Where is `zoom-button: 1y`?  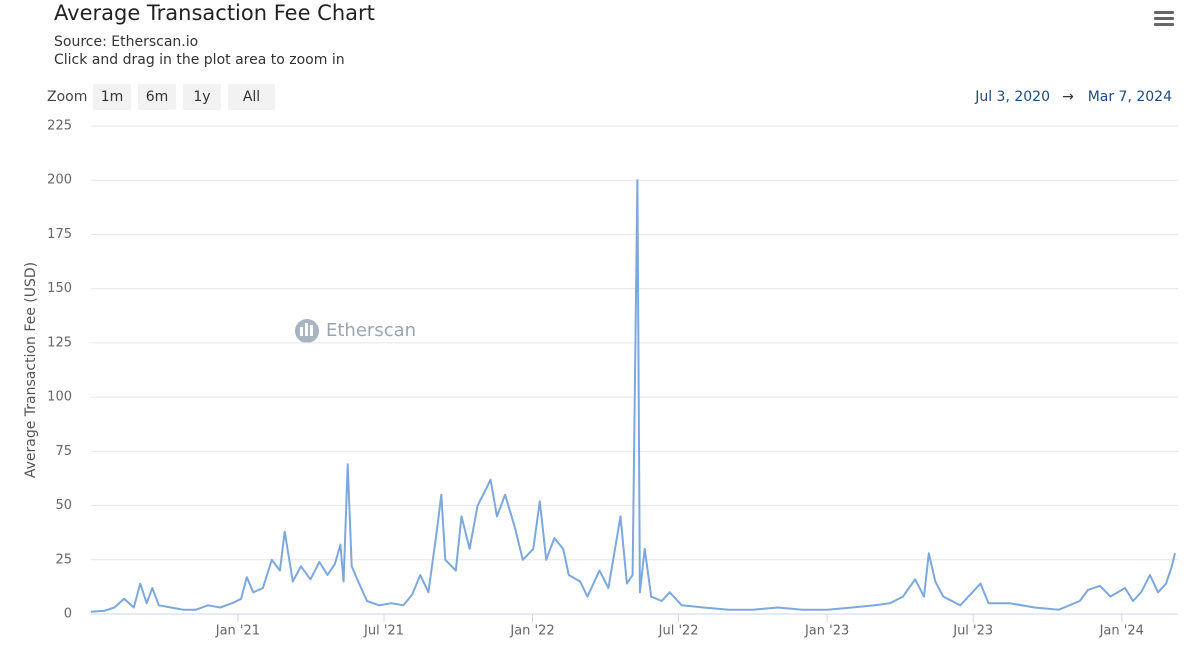 zoom-button: 1y is located at coordinates (202, 97).